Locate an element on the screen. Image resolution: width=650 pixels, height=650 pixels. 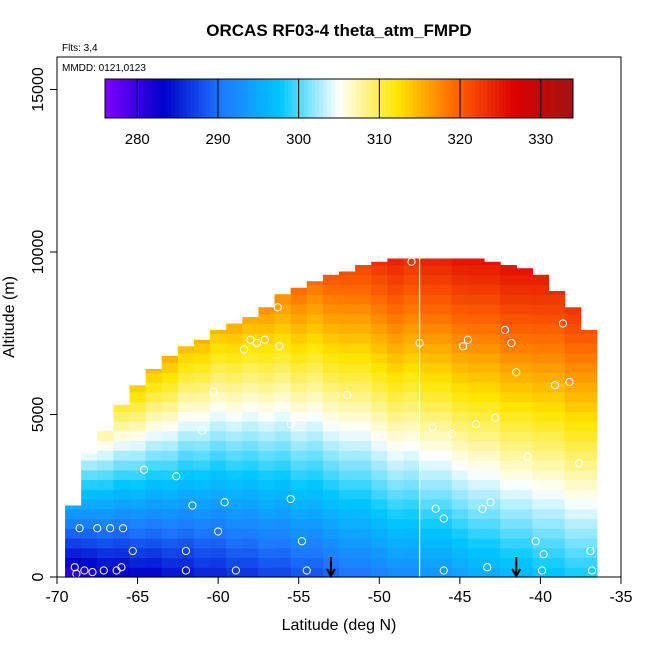
colorbar: 280 290 300 310 320 330 is located at coordinates (339, 113).